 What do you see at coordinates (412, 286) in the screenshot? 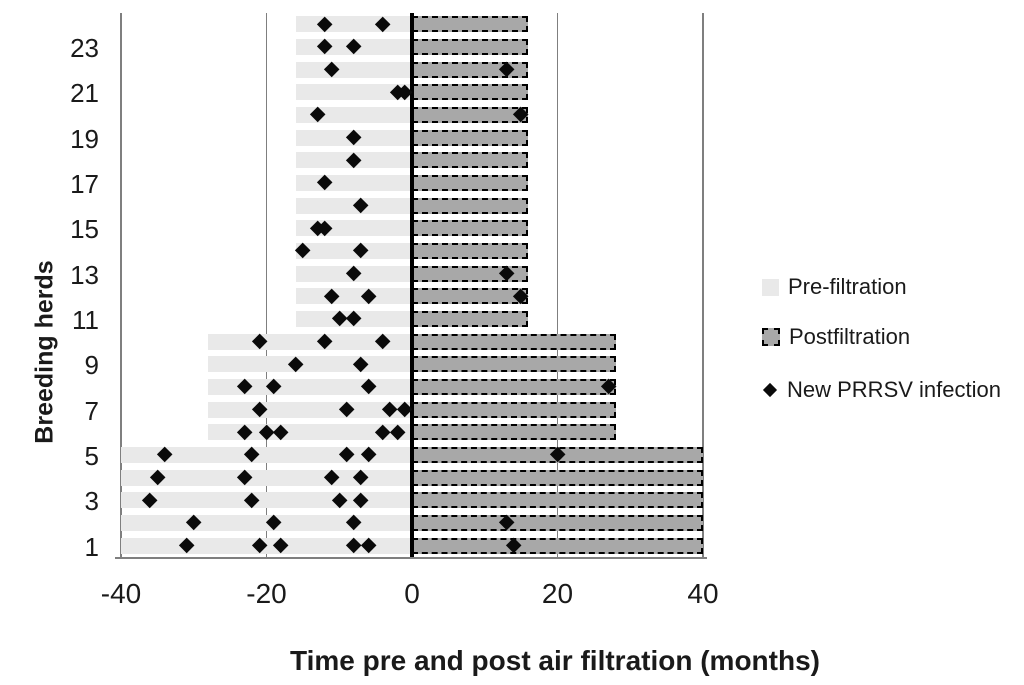
I see `zero-axis-line` at bounding box center [412, 286].